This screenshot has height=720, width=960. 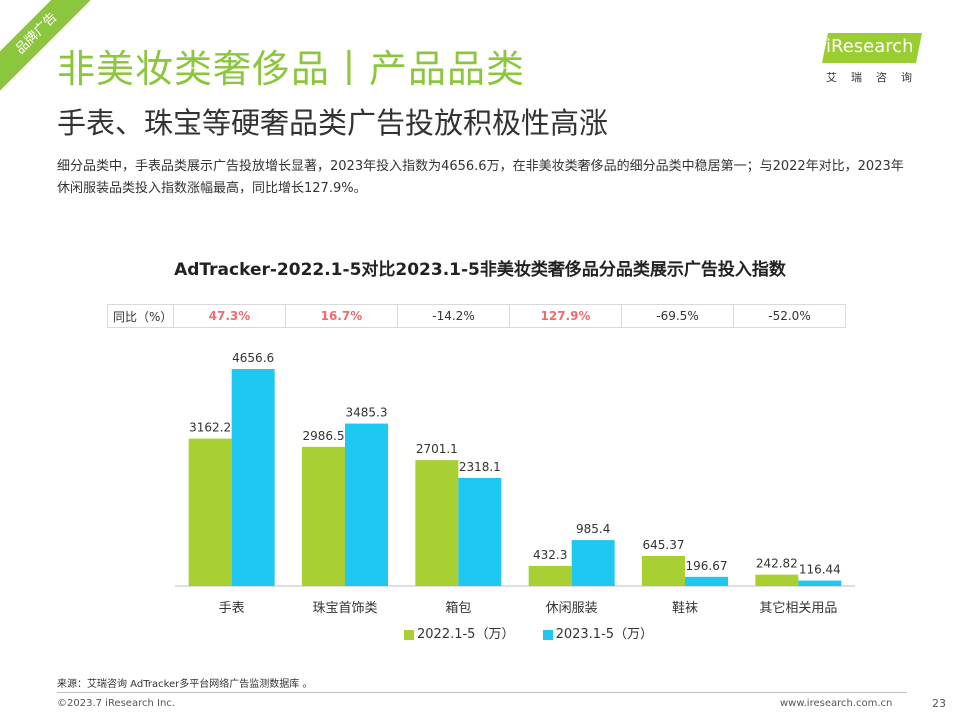 I want to click on data-label: 645.37, so click(x=664, y=545).